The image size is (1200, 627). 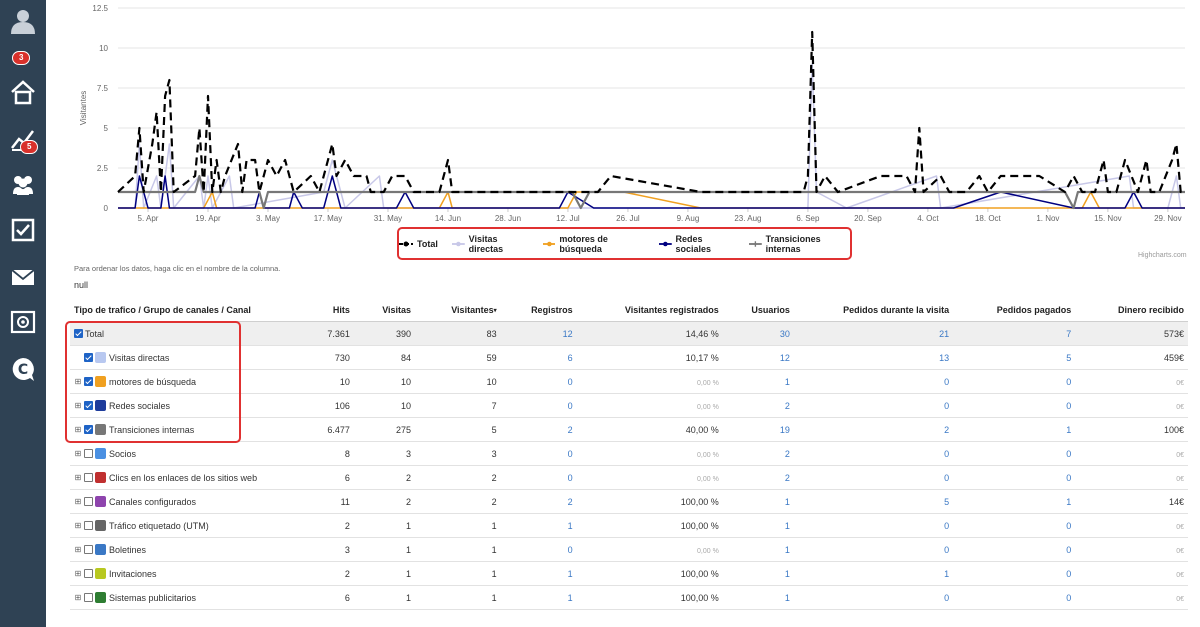 I want to click on cell-pedidos: 2, so click(x=873, y=429).